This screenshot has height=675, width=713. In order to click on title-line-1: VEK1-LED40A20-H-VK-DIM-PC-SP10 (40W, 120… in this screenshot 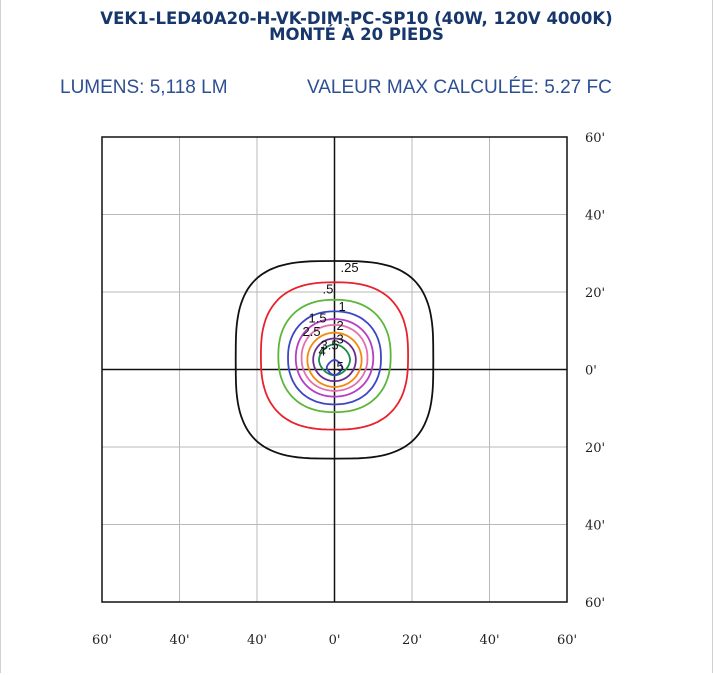, I will do `click(356, 18)`.